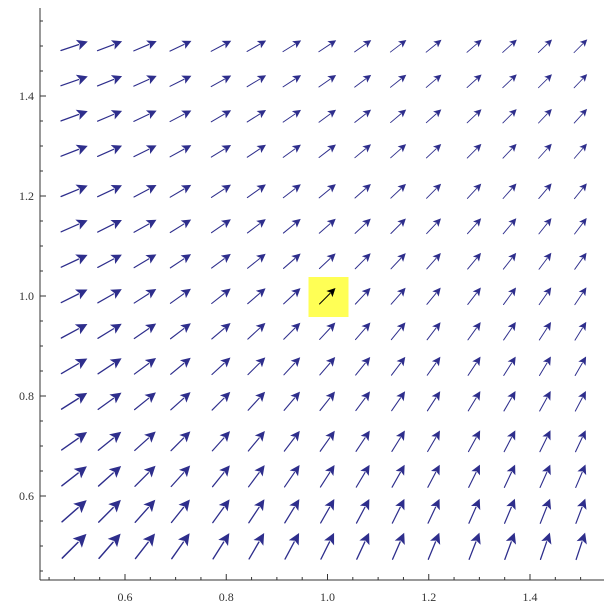  What do you see at coordinates (331, 293) in the screenshot?
I see `highlighted-arrow-head` at bounding box center [331, 293].